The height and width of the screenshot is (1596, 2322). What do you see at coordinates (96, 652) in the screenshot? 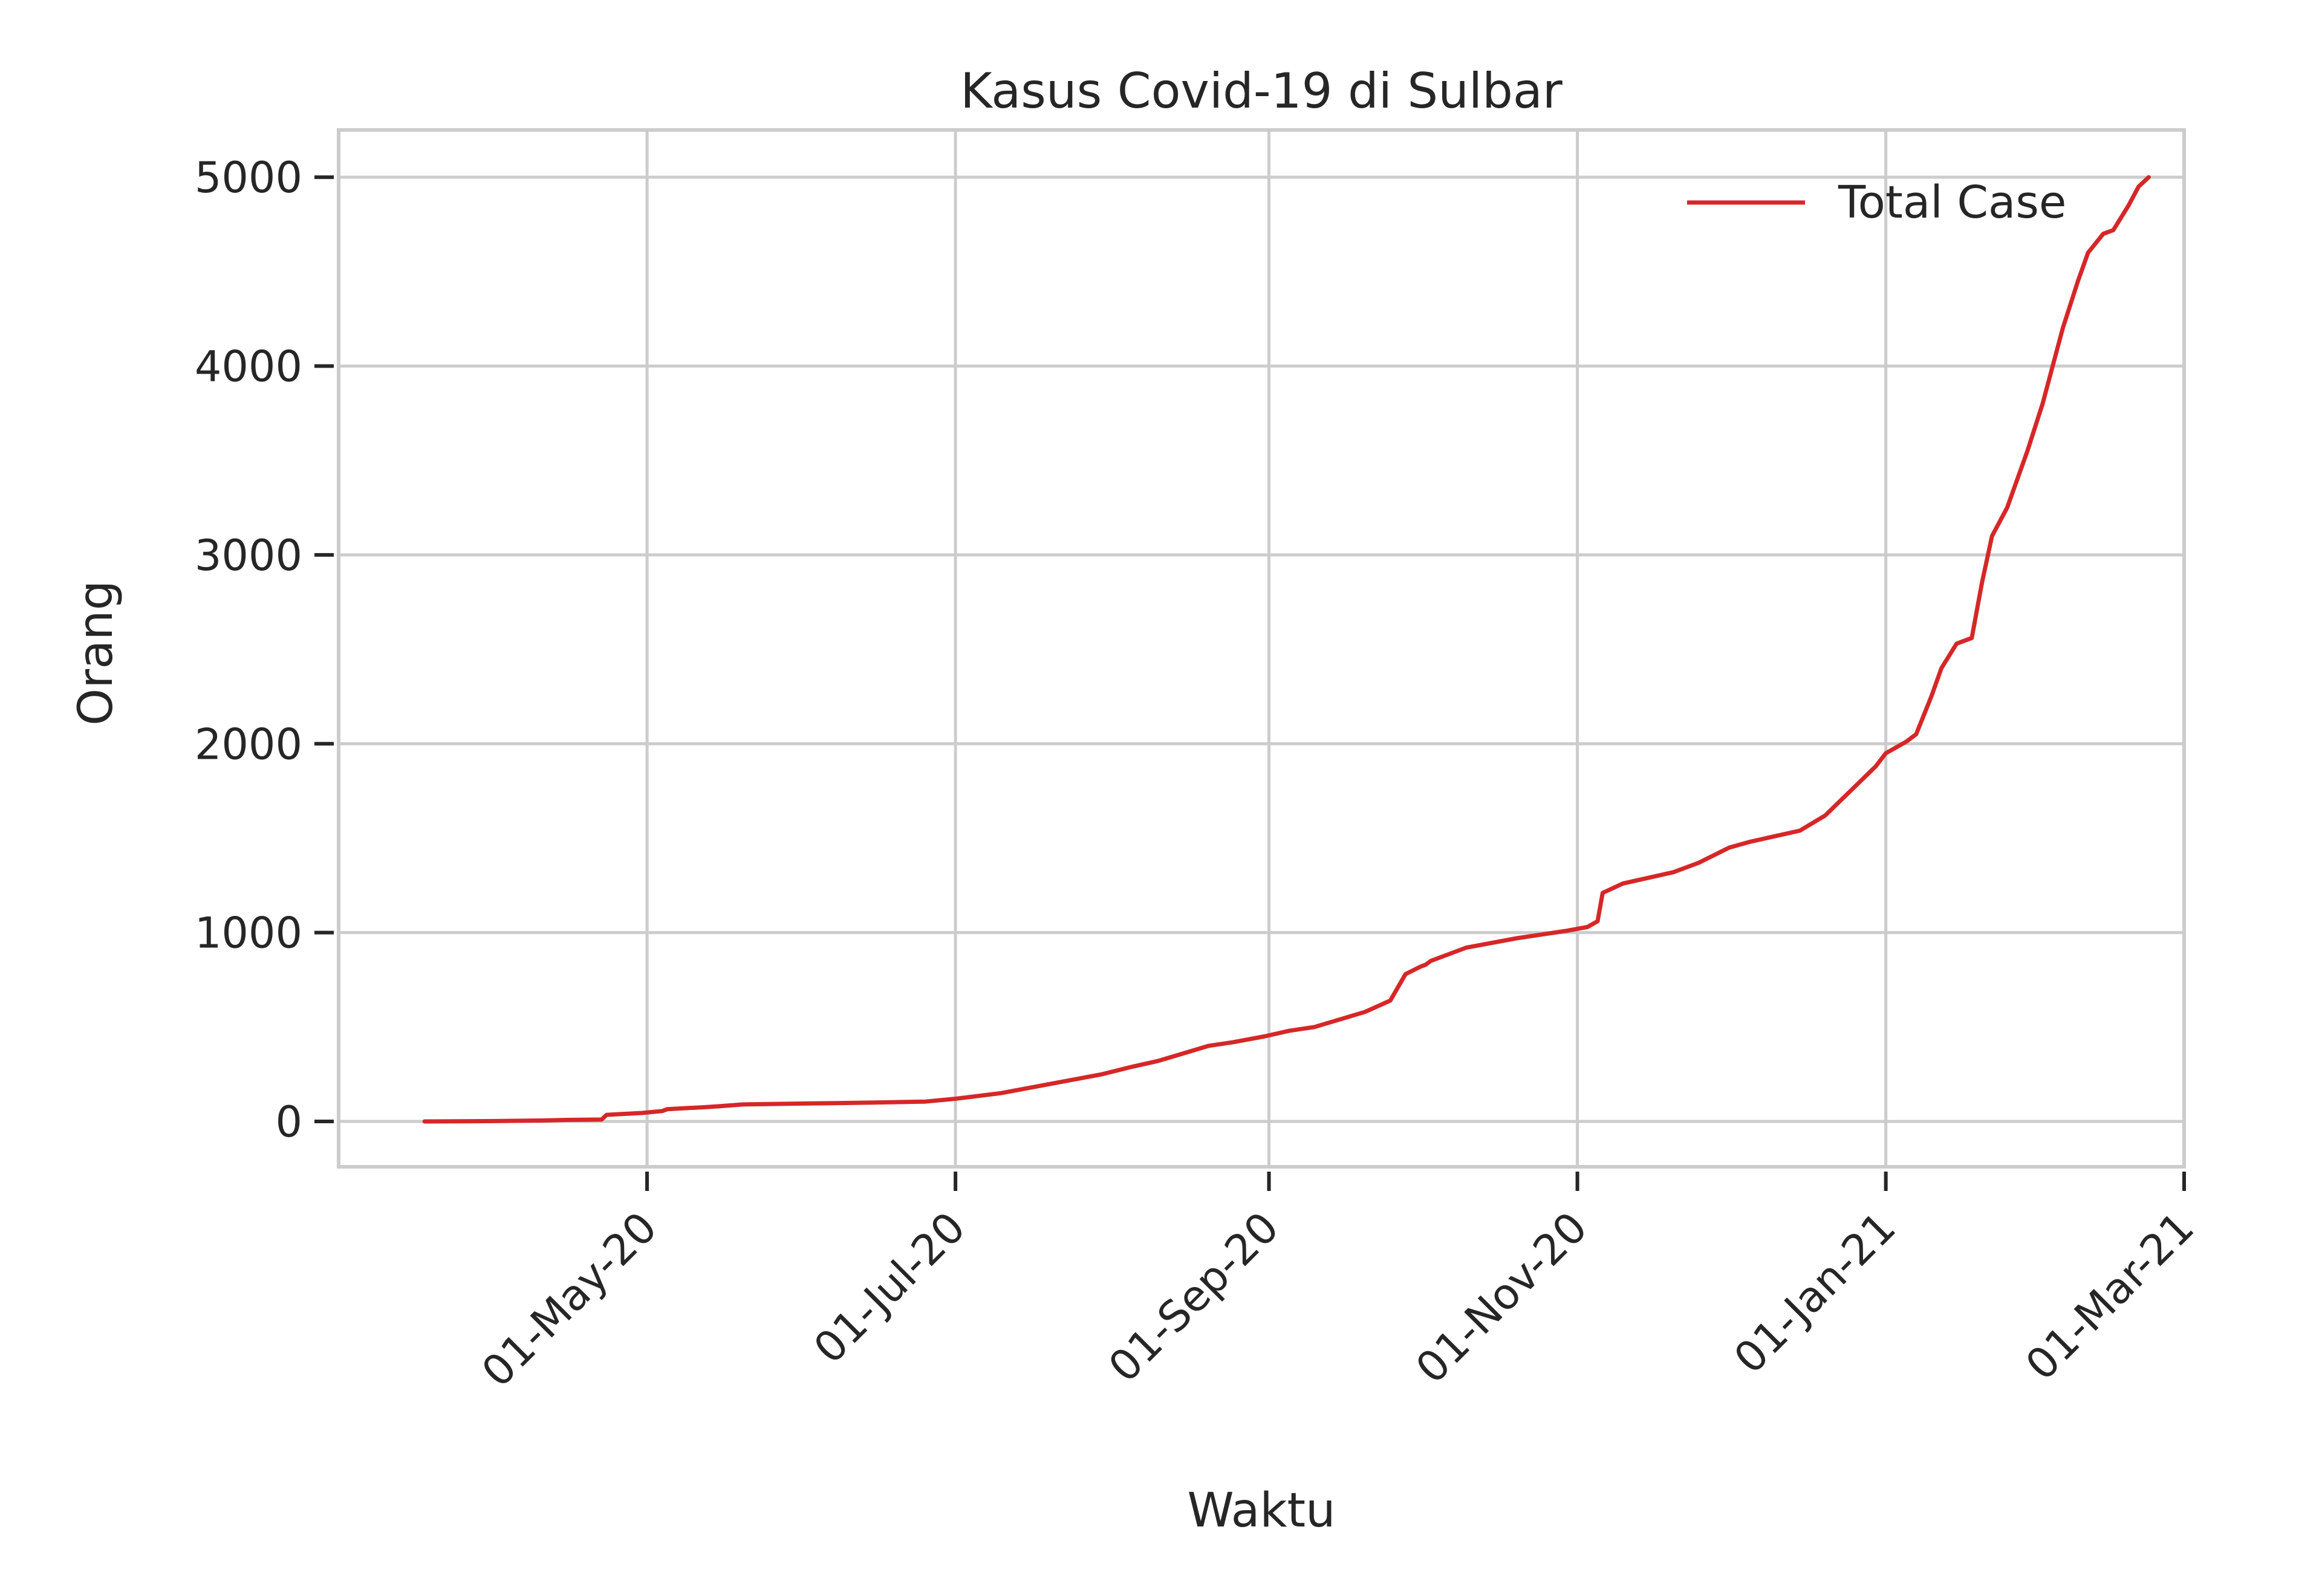
I see `y-axis-title: Orang` at bounding box center [96, 652].